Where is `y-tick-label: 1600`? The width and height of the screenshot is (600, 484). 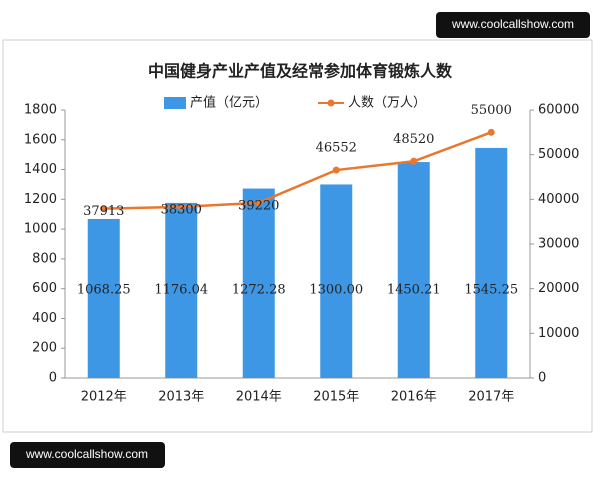 y-tick-label: 1600 is located at coordinates (40, 139).